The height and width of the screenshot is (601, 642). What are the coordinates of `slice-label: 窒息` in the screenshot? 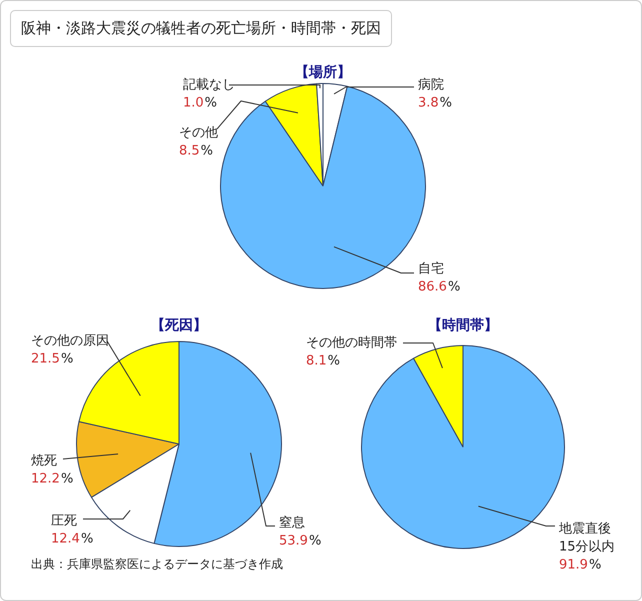 It's located at (292, 522).